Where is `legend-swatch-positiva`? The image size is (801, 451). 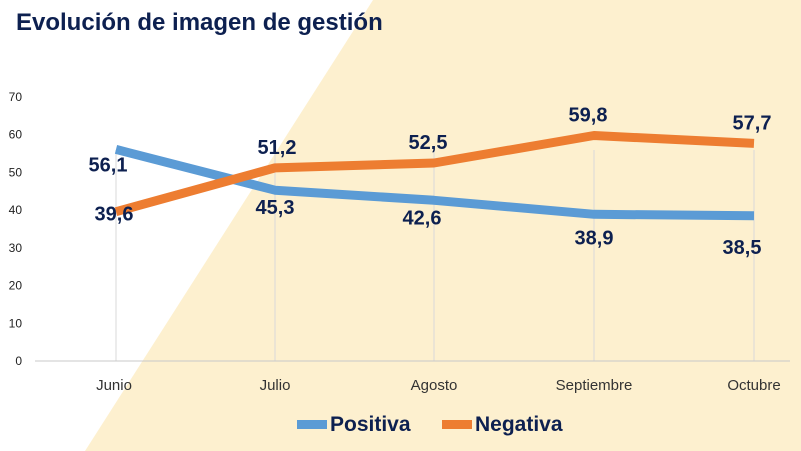 legend-swatch-positiva is located at coordinates (312, 424).